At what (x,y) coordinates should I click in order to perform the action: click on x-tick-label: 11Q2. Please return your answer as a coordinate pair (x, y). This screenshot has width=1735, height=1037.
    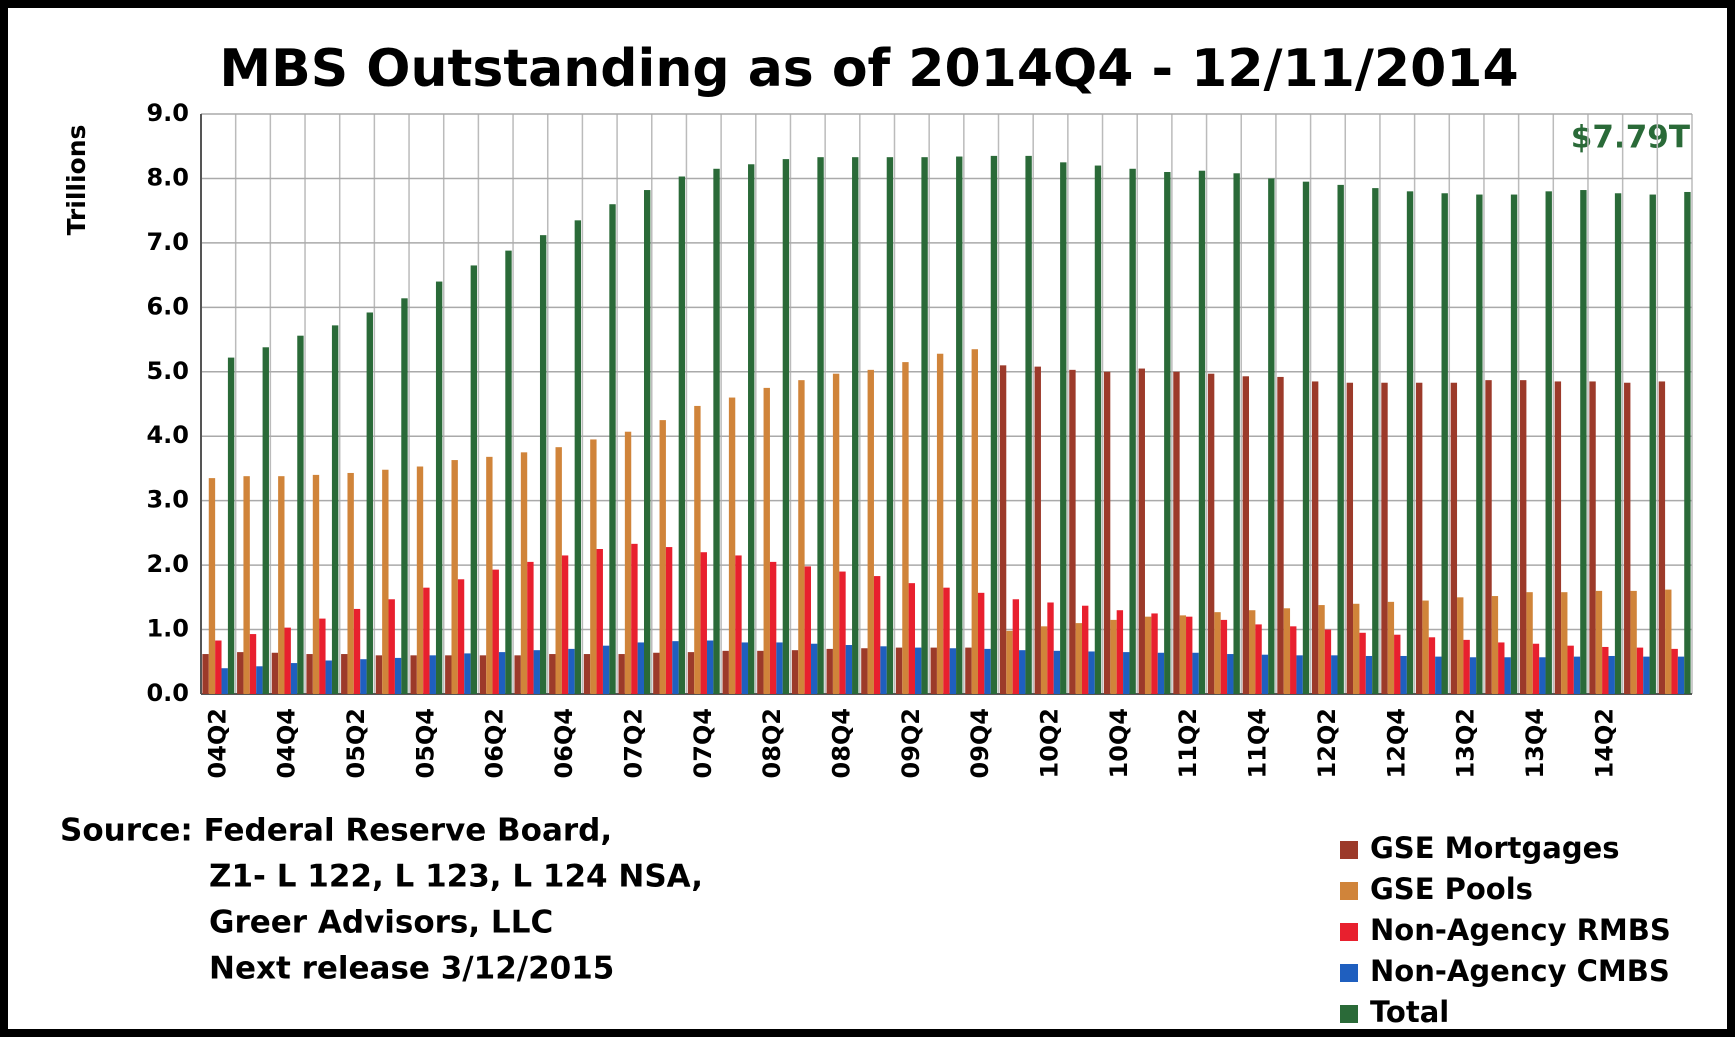
    Looking at the image, I should click on (1188, 743).